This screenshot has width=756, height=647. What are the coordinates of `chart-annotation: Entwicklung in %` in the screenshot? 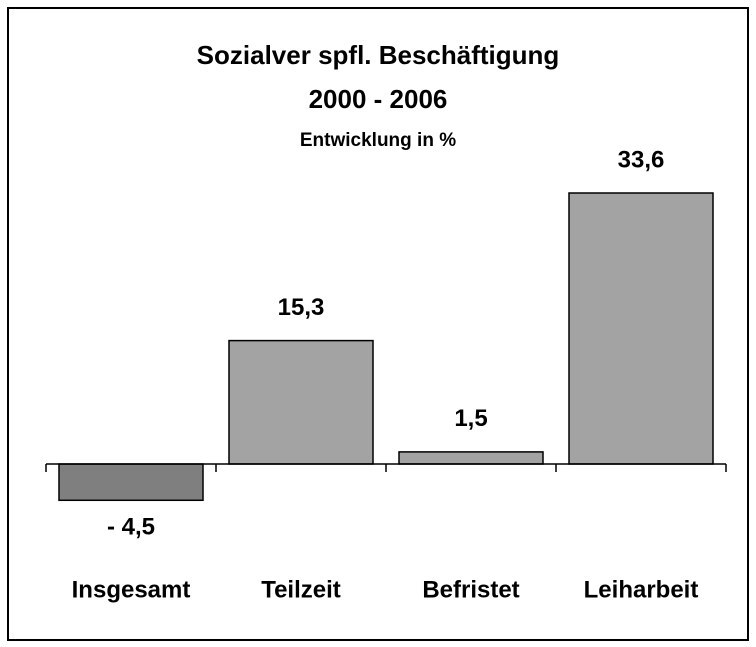 It's located at (378, 140).